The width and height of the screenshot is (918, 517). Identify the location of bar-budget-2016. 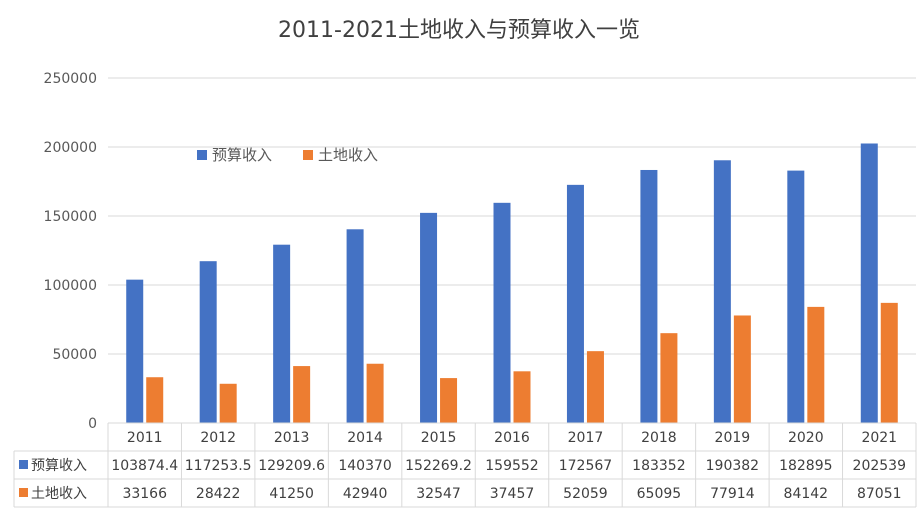
(502, 312).